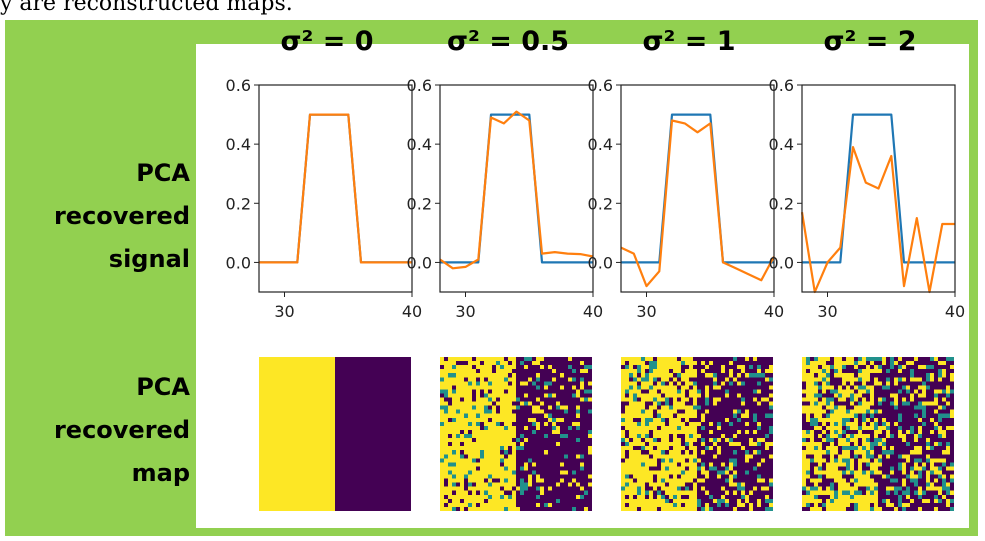 Image resolution: width=985 pixels, height=541 pixels. What do you see at coordinates (689, 41) in the screenshot?
I see `column-title-2: σ² = 1` at bounding box center [689, 41].